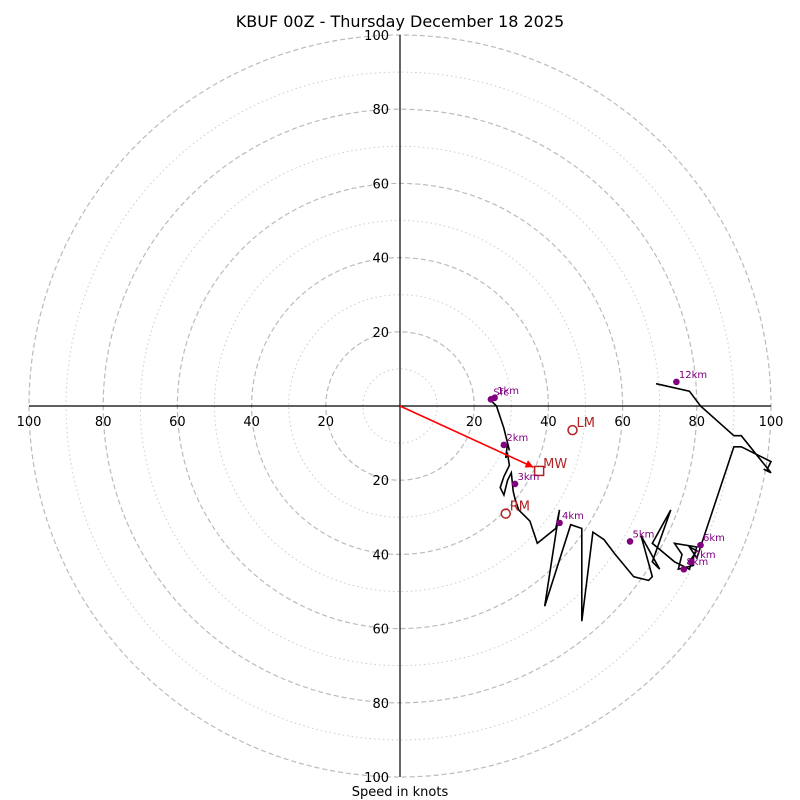 The image size is (800, 800). I want to click on shear-arrowhead, so click(529, 464).